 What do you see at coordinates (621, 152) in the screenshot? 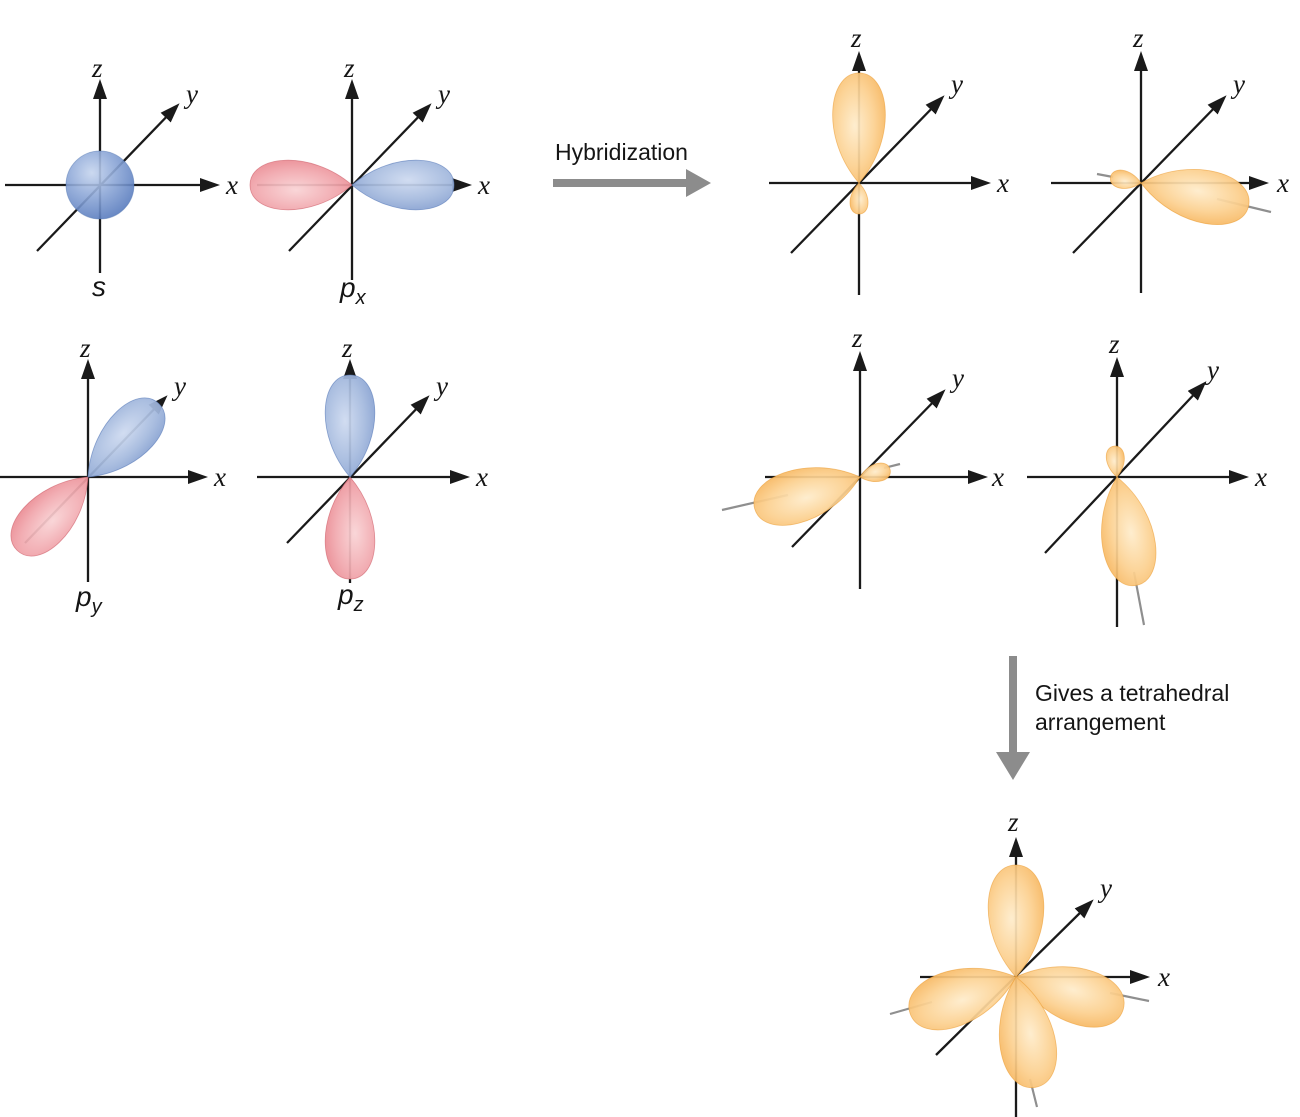
I see `hybridization-label: Hybridization` at bounding box center [621, 152].